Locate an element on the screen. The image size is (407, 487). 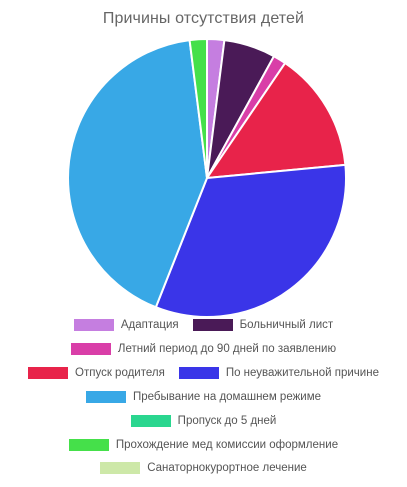
legend-item: Летний период до 90 дней по заявлению is located at coordinates (203, 349).